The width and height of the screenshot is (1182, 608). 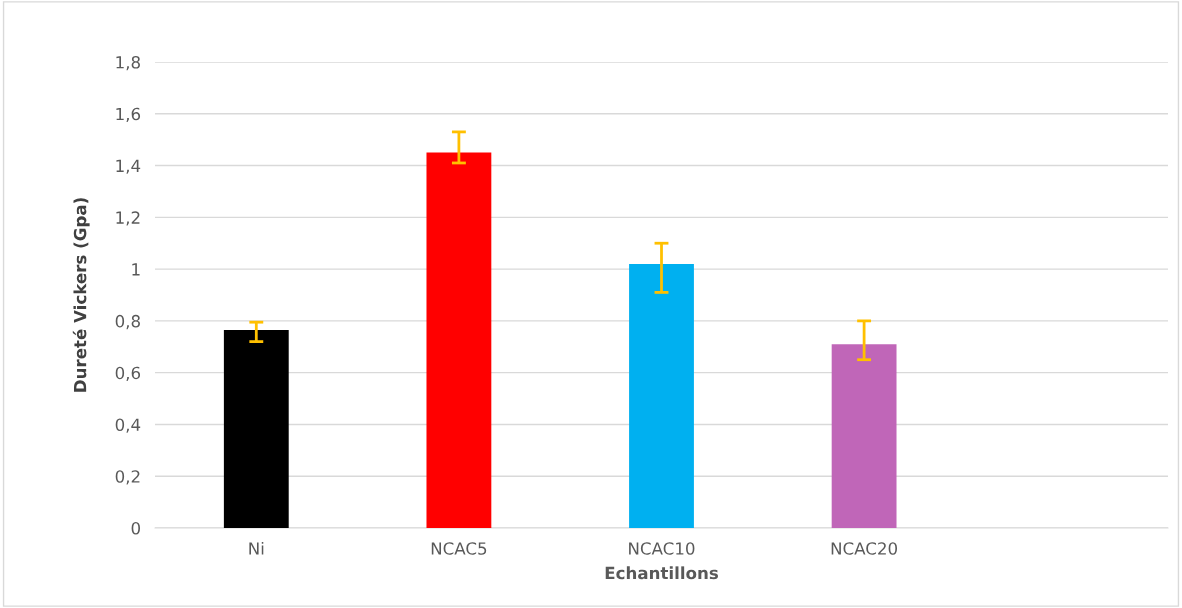 What do you see at coordinates (256, 548) in the screenshot?
I see `x-tick-label: Ni` at bounding box center [256, 548].